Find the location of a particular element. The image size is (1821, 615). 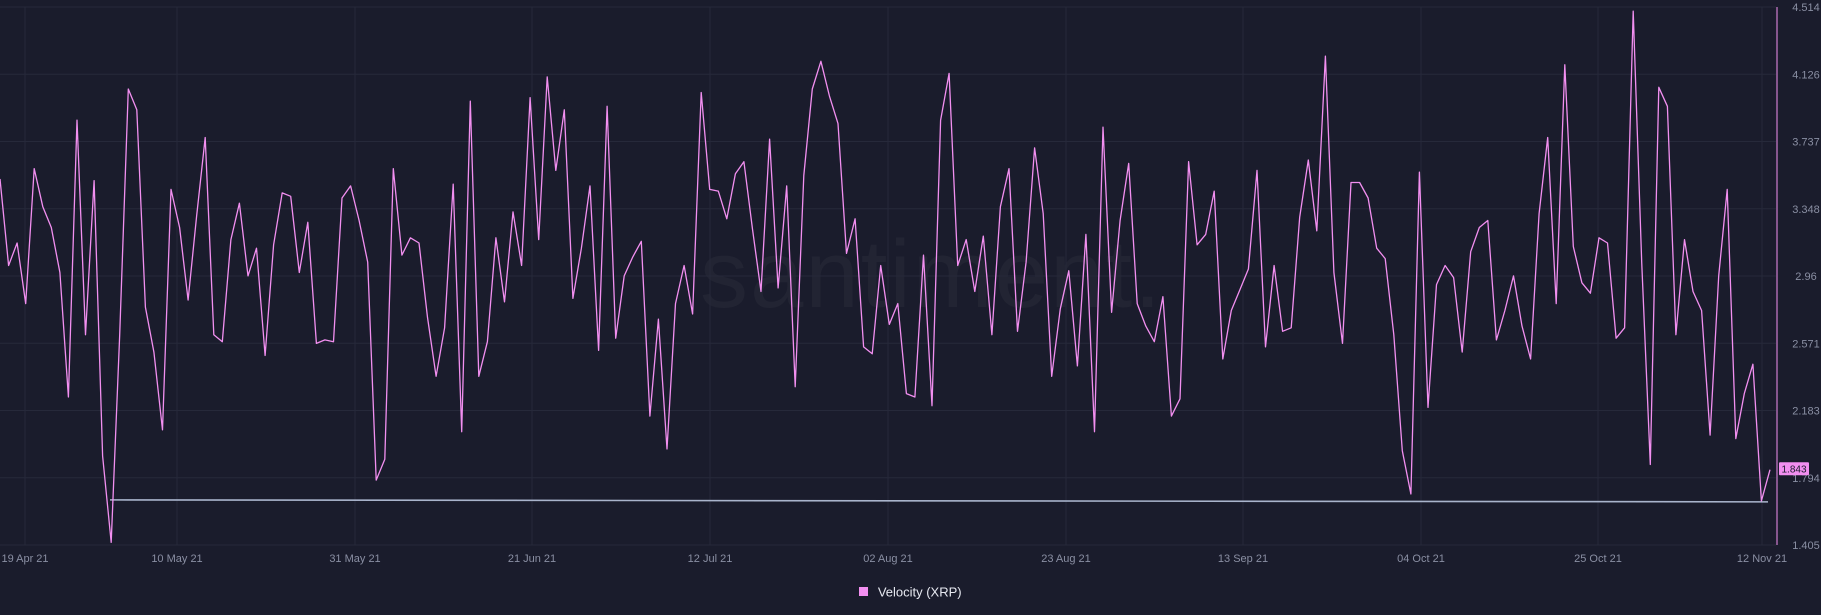

x-tick-label: 21 Jun 21 is located at coordinates (532, 559).